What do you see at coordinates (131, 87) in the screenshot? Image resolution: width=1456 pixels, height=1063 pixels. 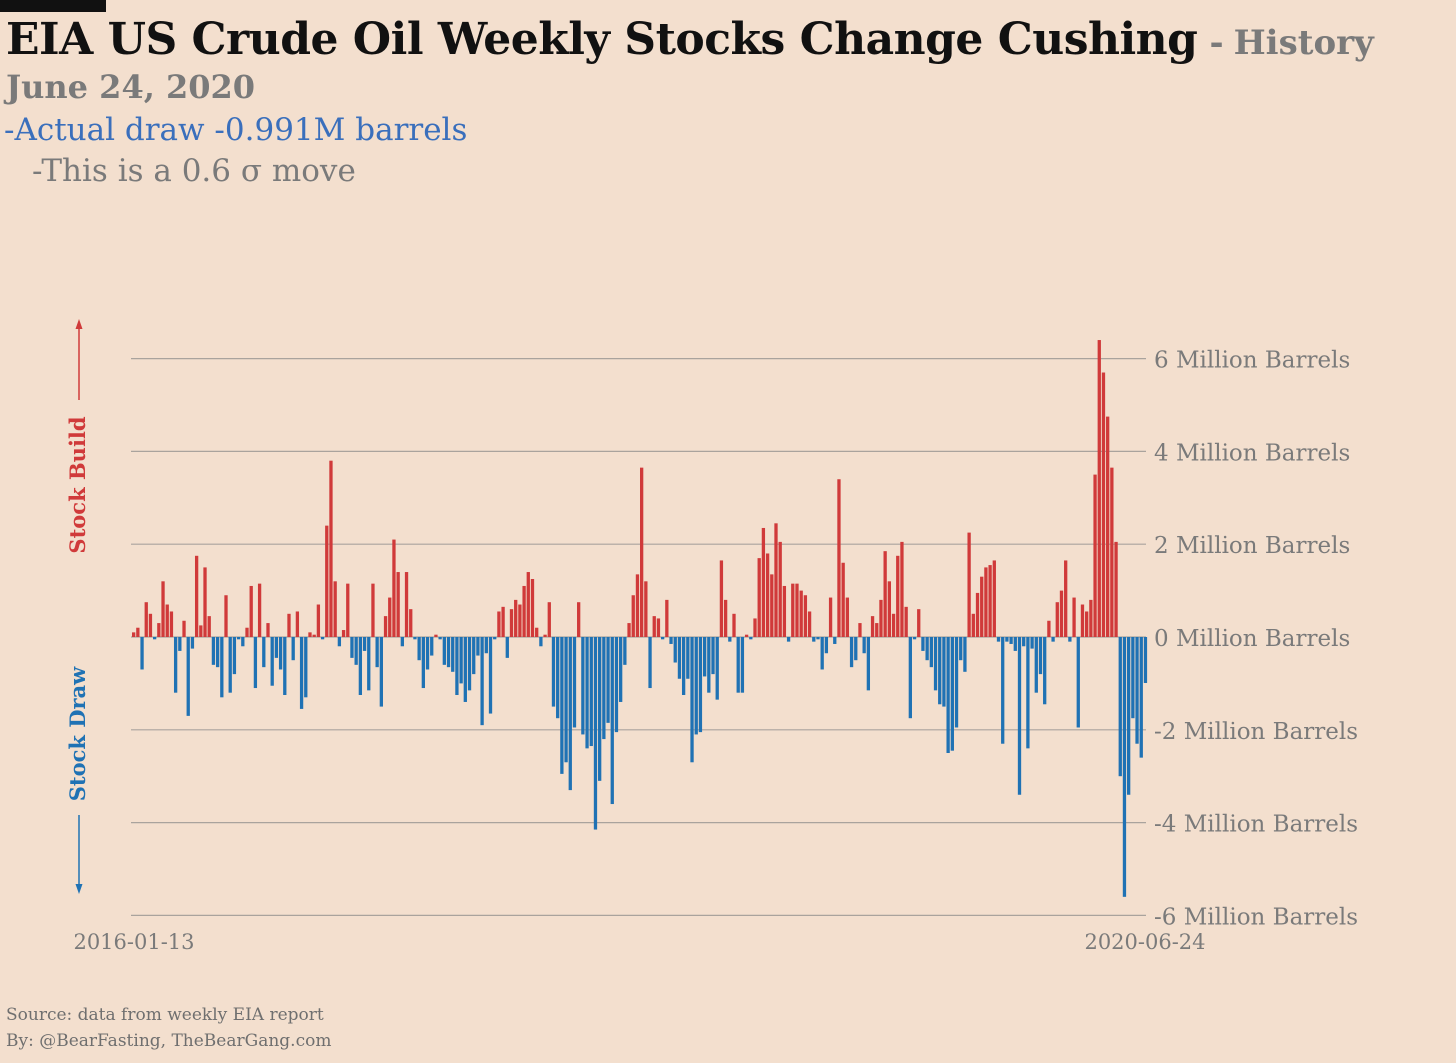 I see `report-date: June 24, 2020` at bounding box center [131, 87].